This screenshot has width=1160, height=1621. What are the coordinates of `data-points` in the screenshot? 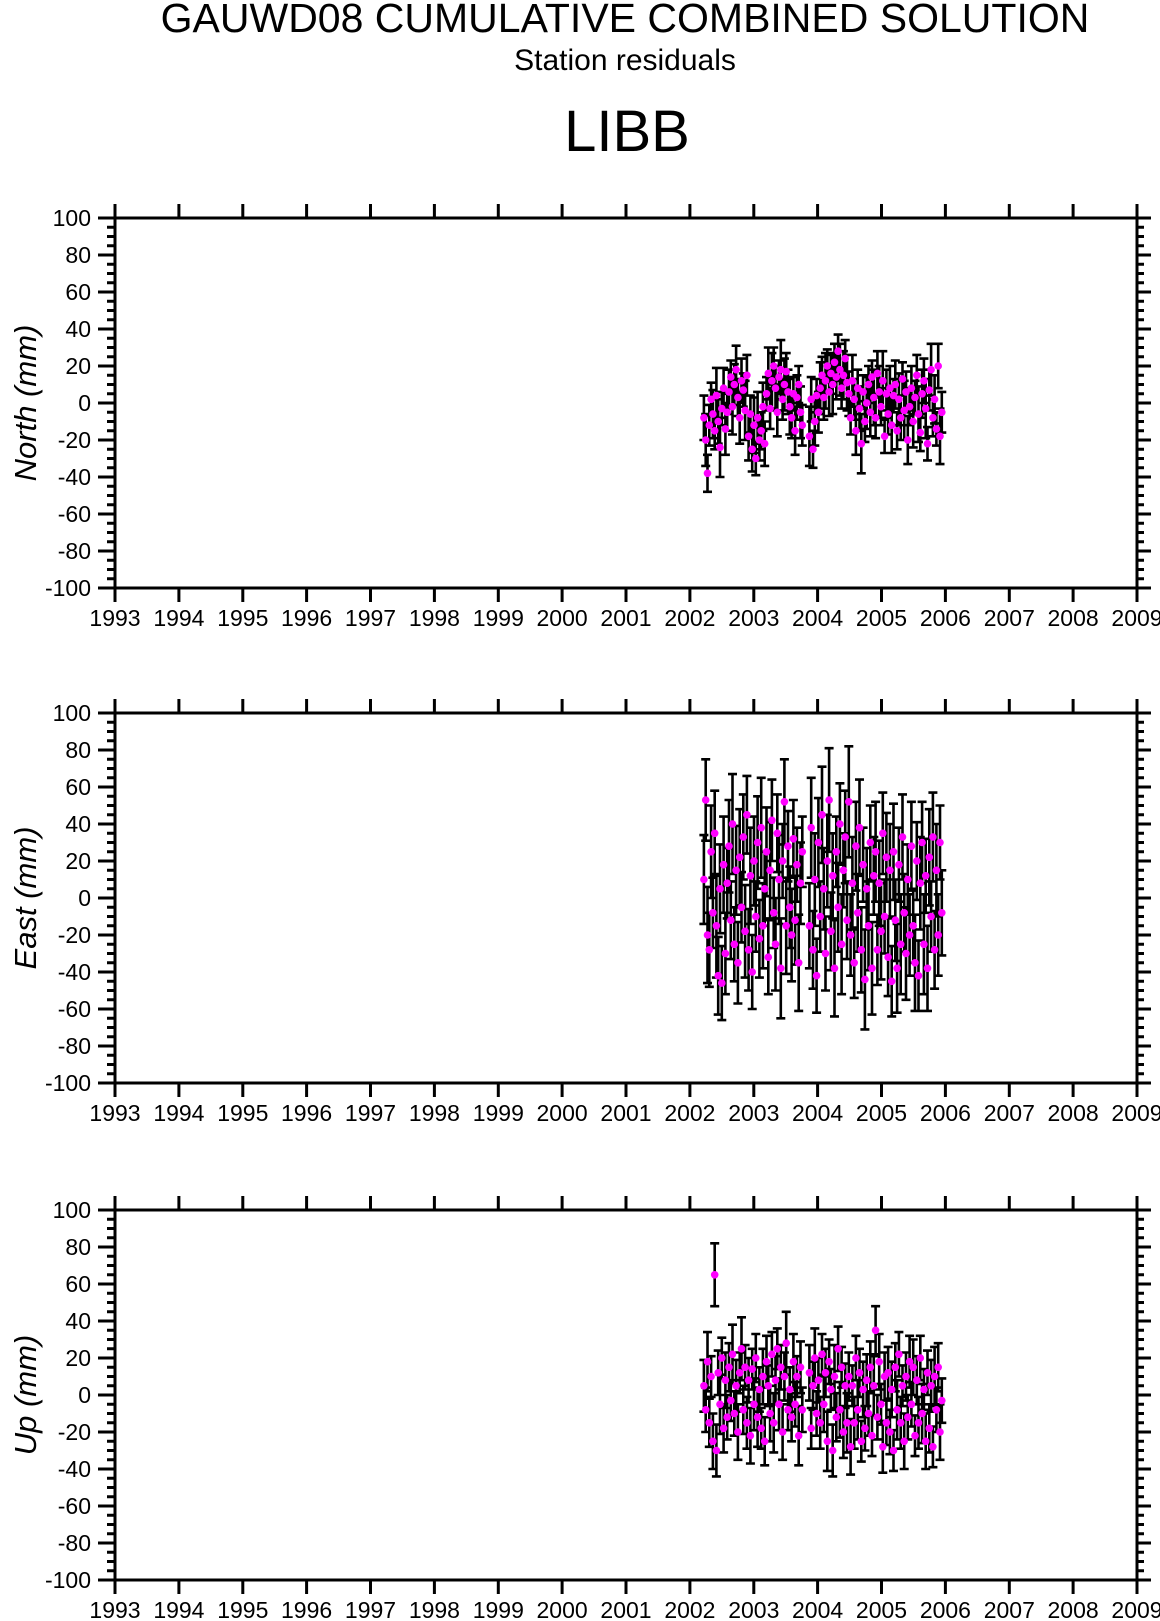 It's located at (823, 412).